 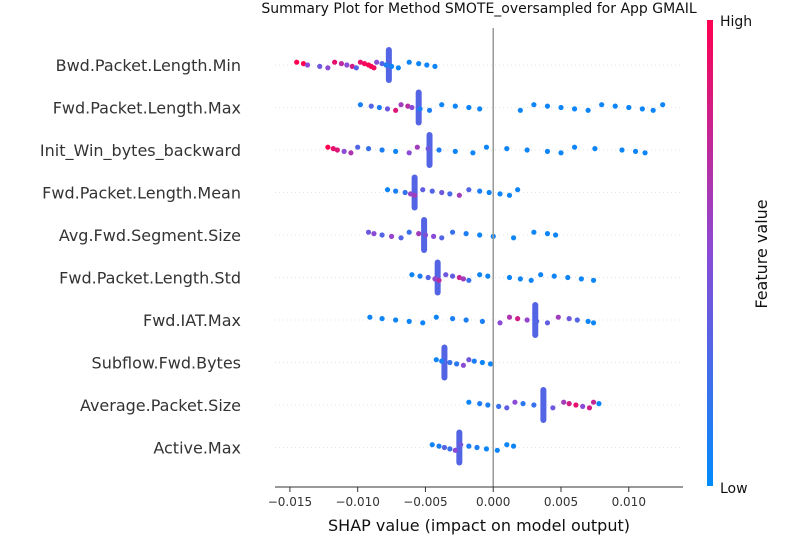 I want to click on feature-label: Subflow.Fwd.Bytes, so click(x=166, y=363).